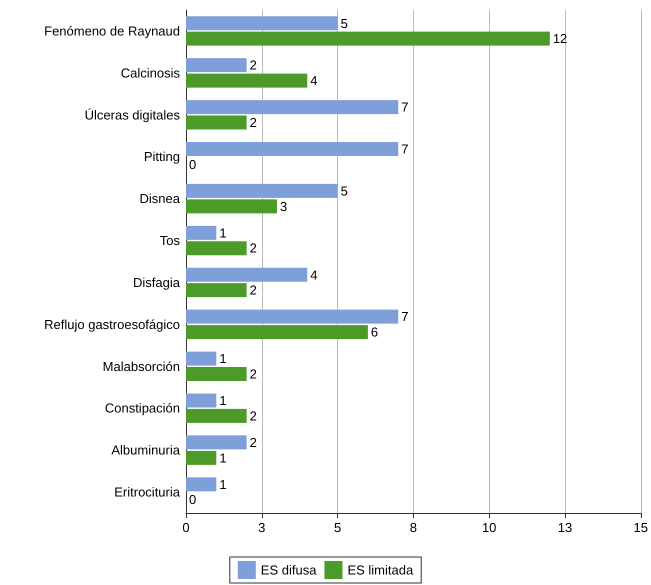 This screenshot has height=585, width=651. What do you see at coordinates (162, 156) in the screenshot?
I see `y-tick-label: Pitting` at bounding box center [162, 156].